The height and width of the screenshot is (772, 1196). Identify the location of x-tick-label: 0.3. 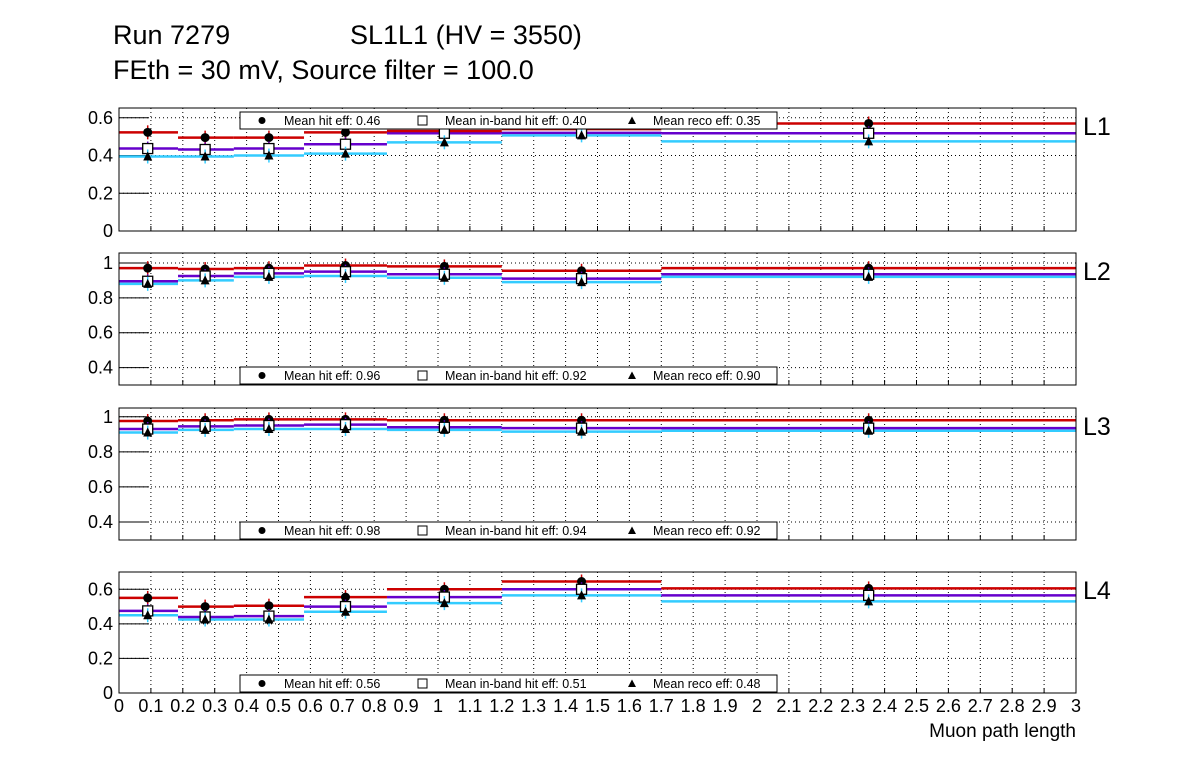
(214, 706).